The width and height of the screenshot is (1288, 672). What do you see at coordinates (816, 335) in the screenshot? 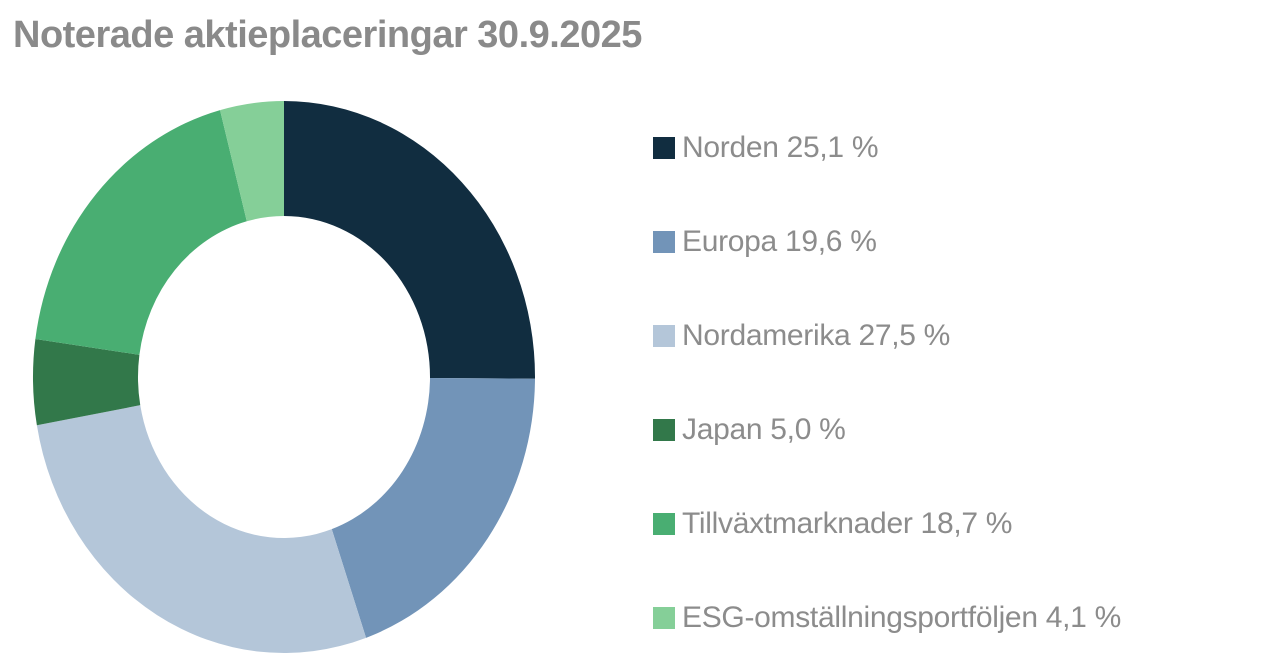
I see `legend-item-label: Nordamerika 27,5 %` at bounding box center [816, 335].